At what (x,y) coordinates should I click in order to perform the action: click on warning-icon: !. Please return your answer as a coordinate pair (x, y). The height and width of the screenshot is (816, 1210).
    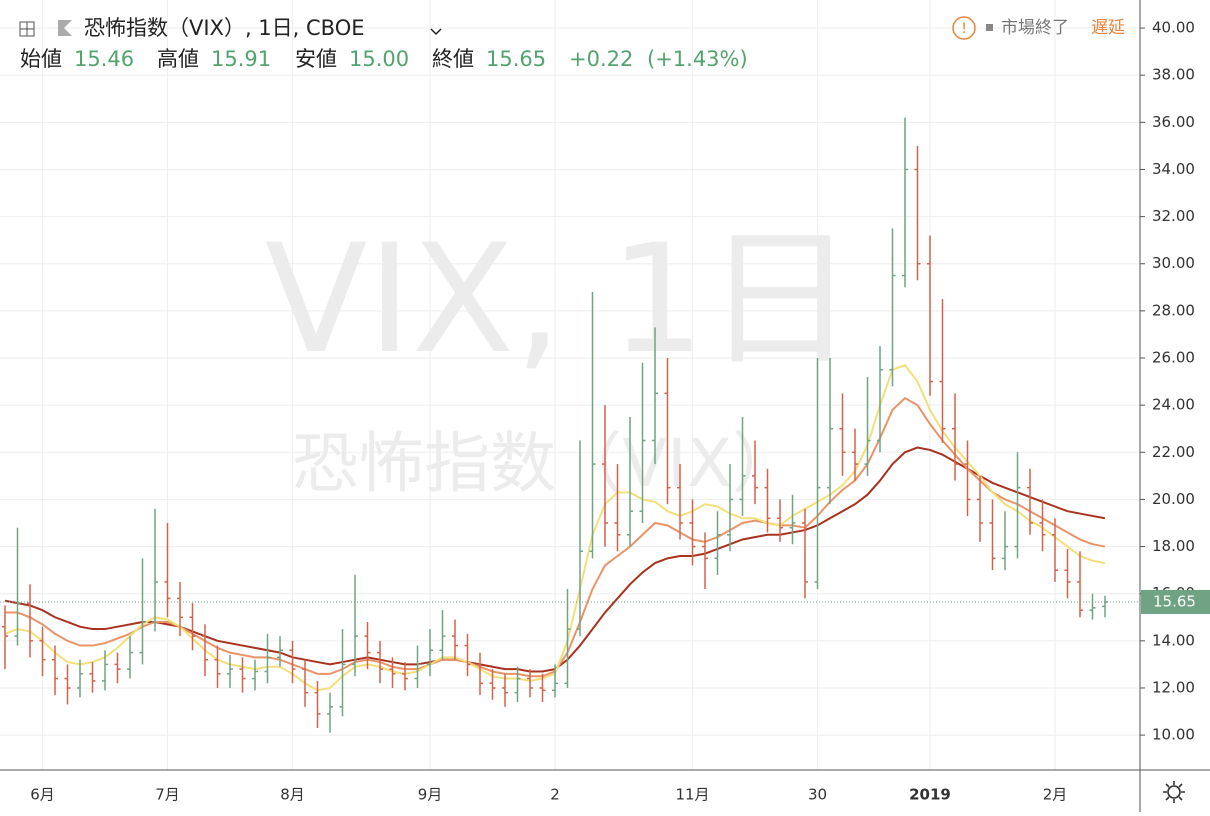
    Looking at the image, I should click on (964, 29).